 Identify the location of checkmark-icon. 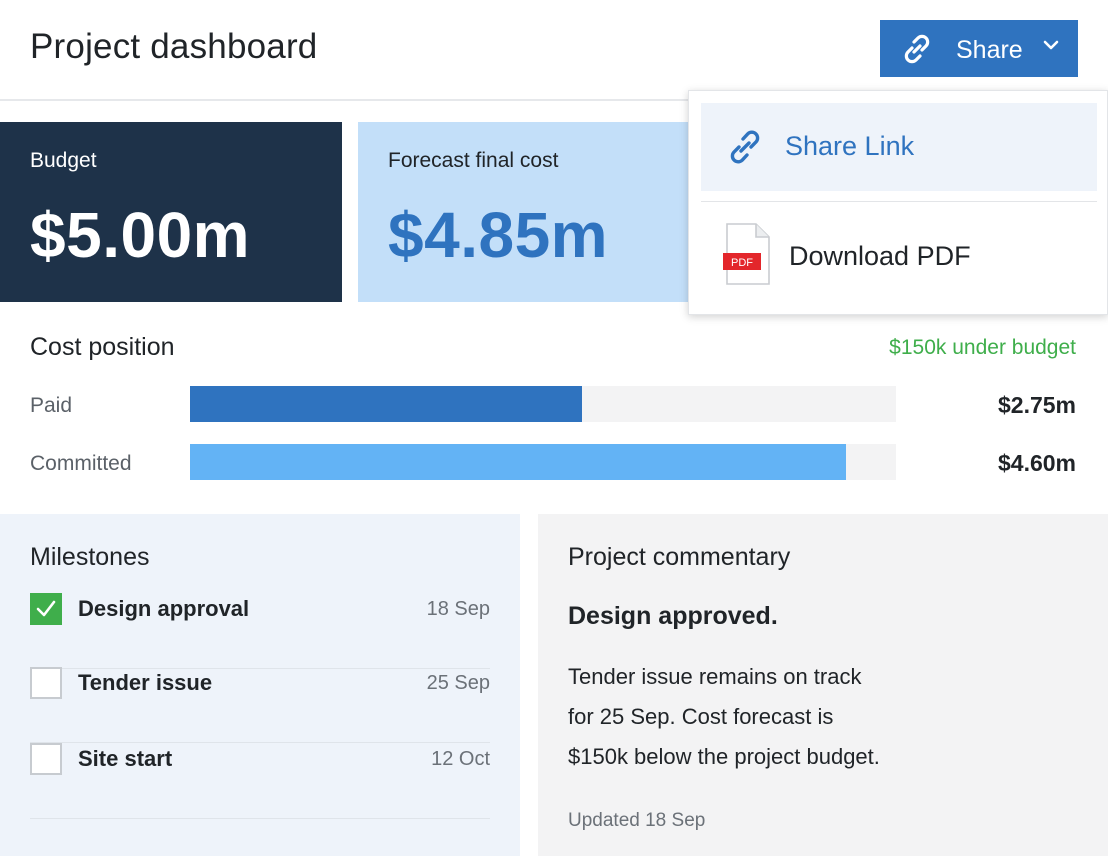
(46, 608).